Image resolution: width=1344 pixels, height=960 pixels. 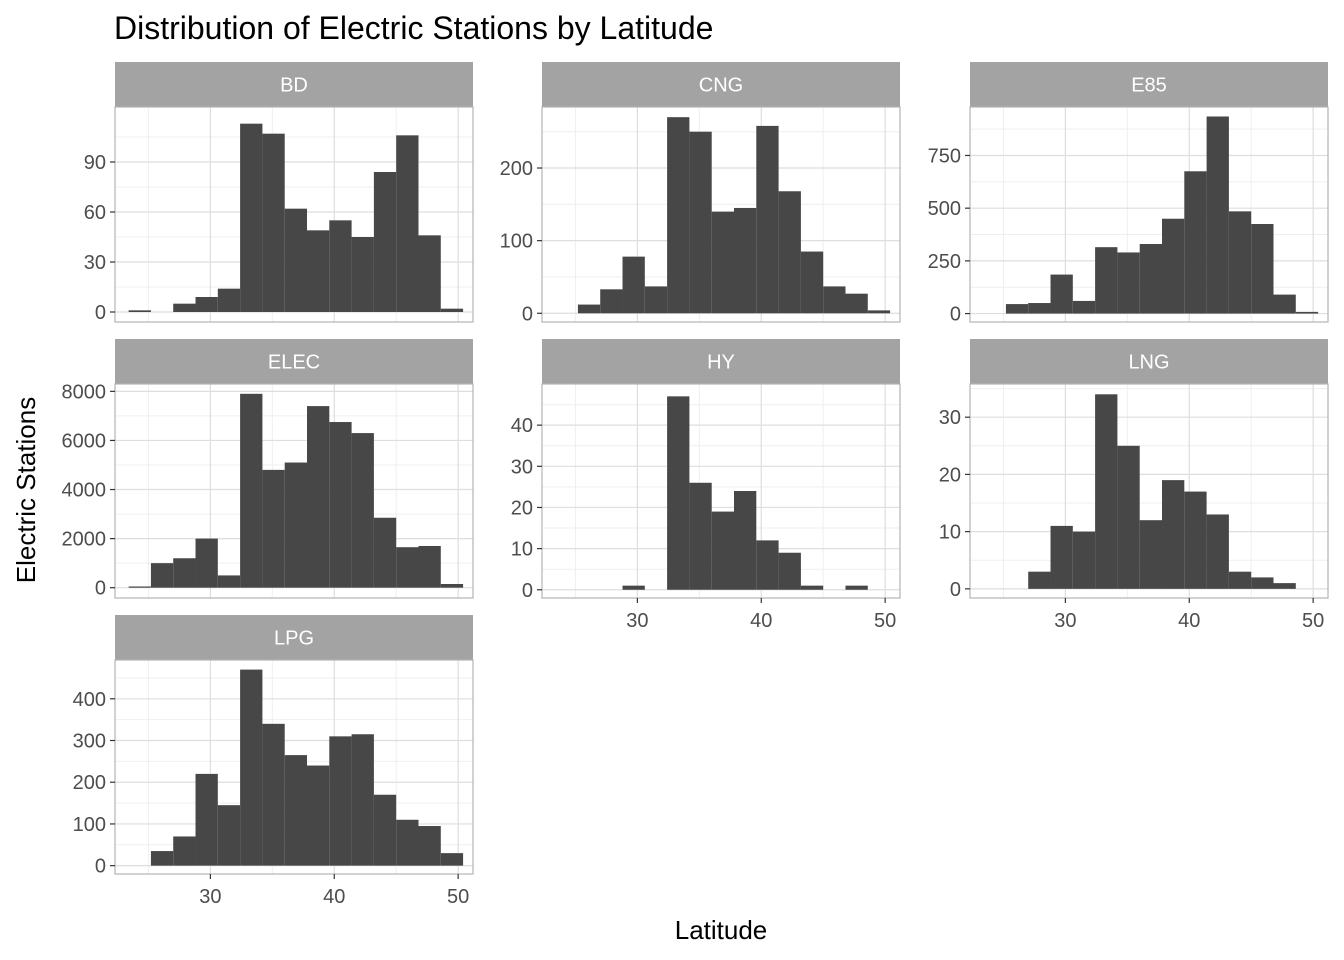 I want to click on facet-lpg: LPG 0 100 200 300 400 30 40 50, so click(x=273, y=761).